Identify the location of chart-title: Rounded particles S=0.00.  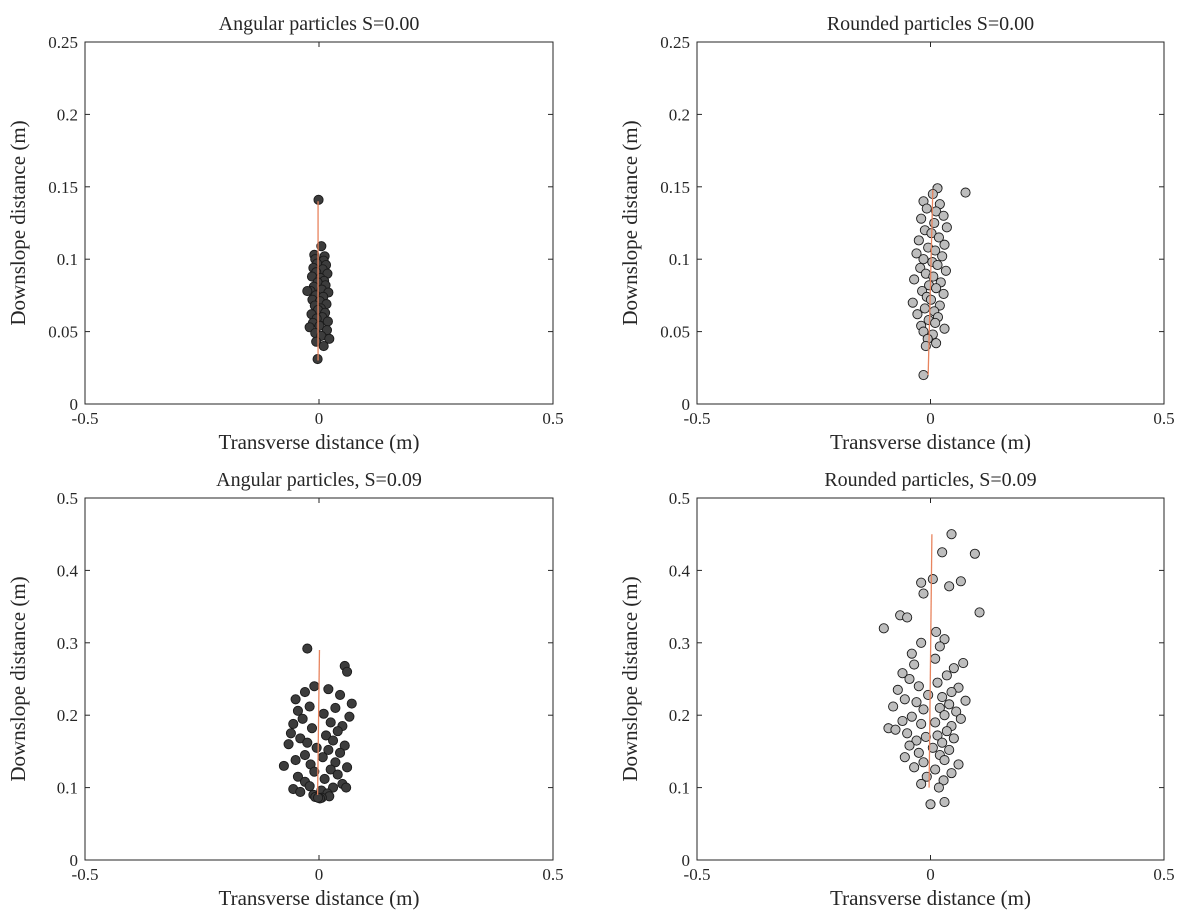
(930, 24).